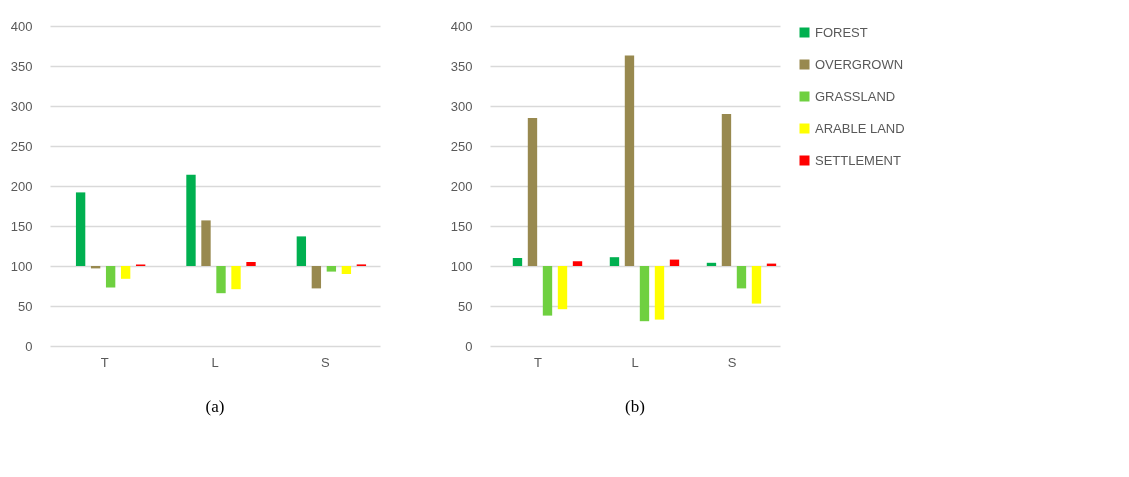  Describe the element at coordinates (215, 406) in the screenshot. I see `text: (a)` at that location.